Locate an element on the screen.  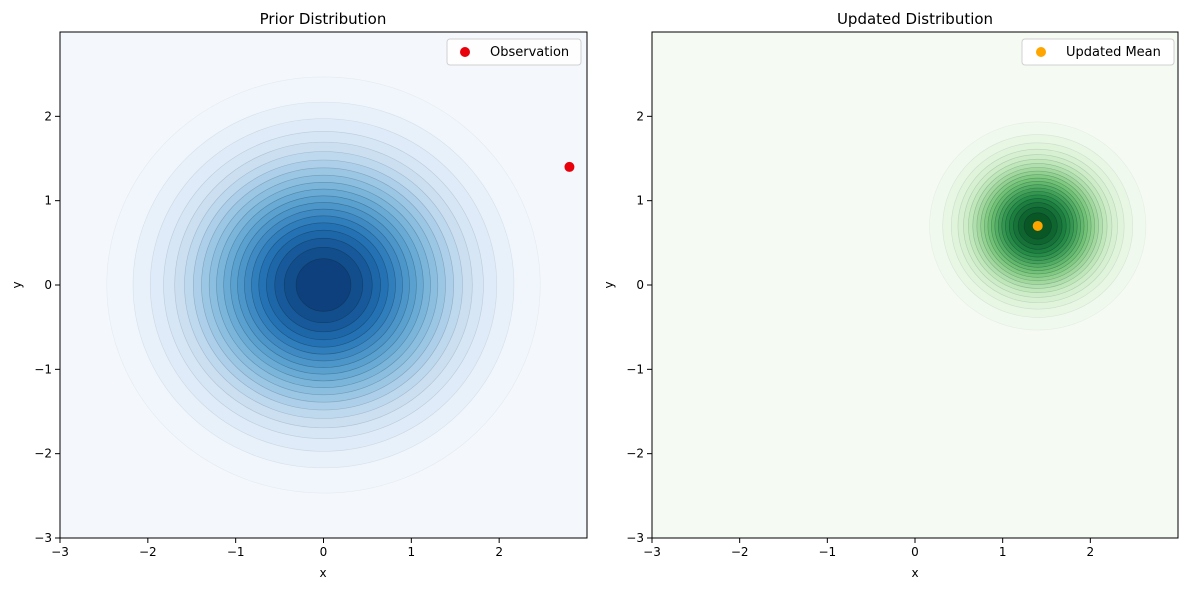
prior-legend: Observation is located at coordinates (514, 52).